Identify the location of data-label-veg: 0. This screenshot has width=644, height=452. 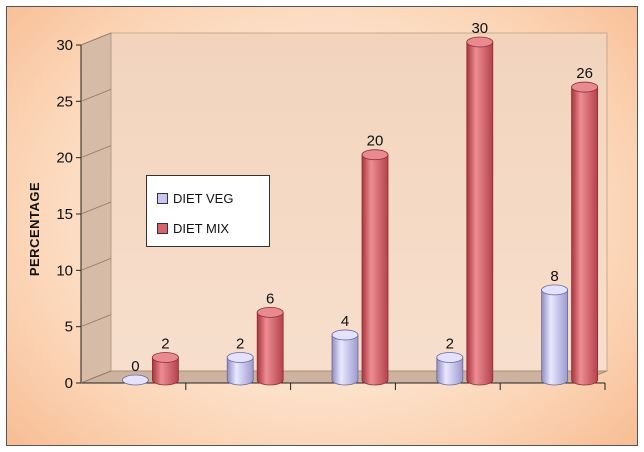
(135, 366).